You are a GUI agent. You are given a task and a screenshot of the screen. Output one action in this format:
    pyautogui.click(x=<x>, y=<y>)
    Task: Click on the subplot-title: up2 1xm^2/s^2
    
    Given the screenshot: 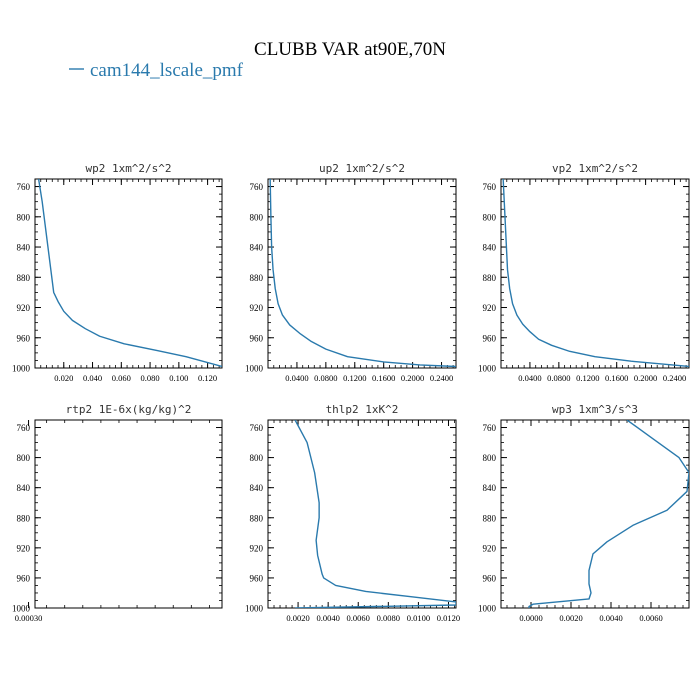 What is the action you would take?
    pyautogui.click(x=362, y=168)
    